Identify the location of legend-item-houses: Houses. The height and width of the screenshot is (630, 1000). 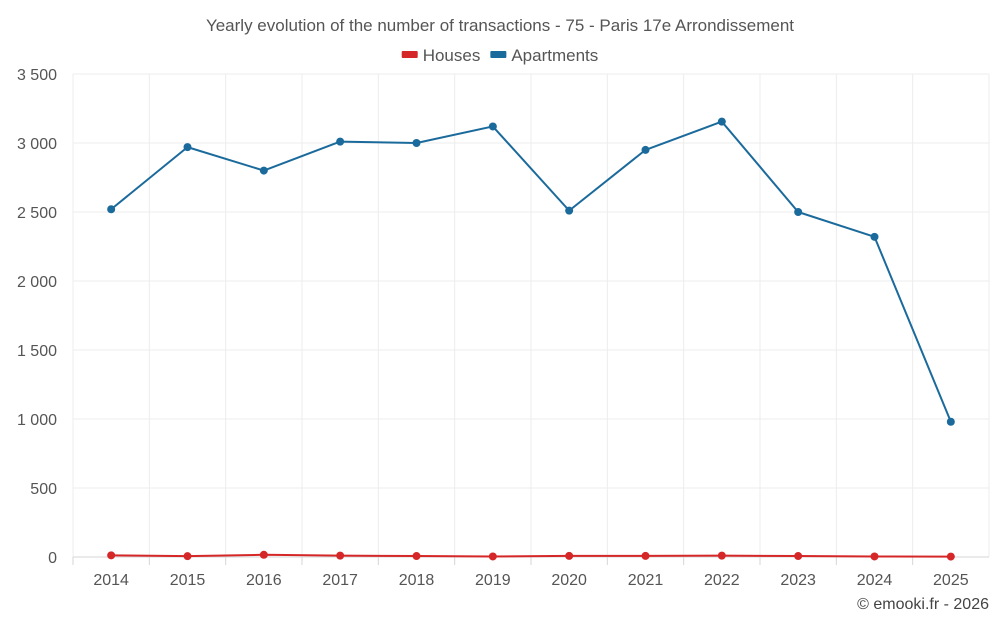
(441, 55).